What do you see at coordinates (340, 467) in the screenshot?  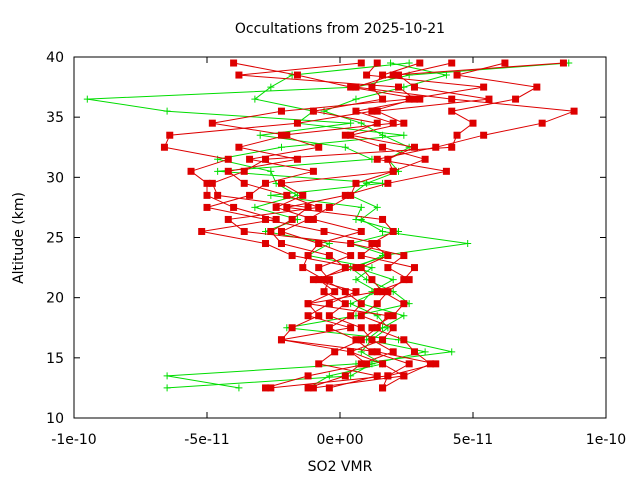 I see `x-axis-label: SO2 VMR` at bounding box center [340, 467].